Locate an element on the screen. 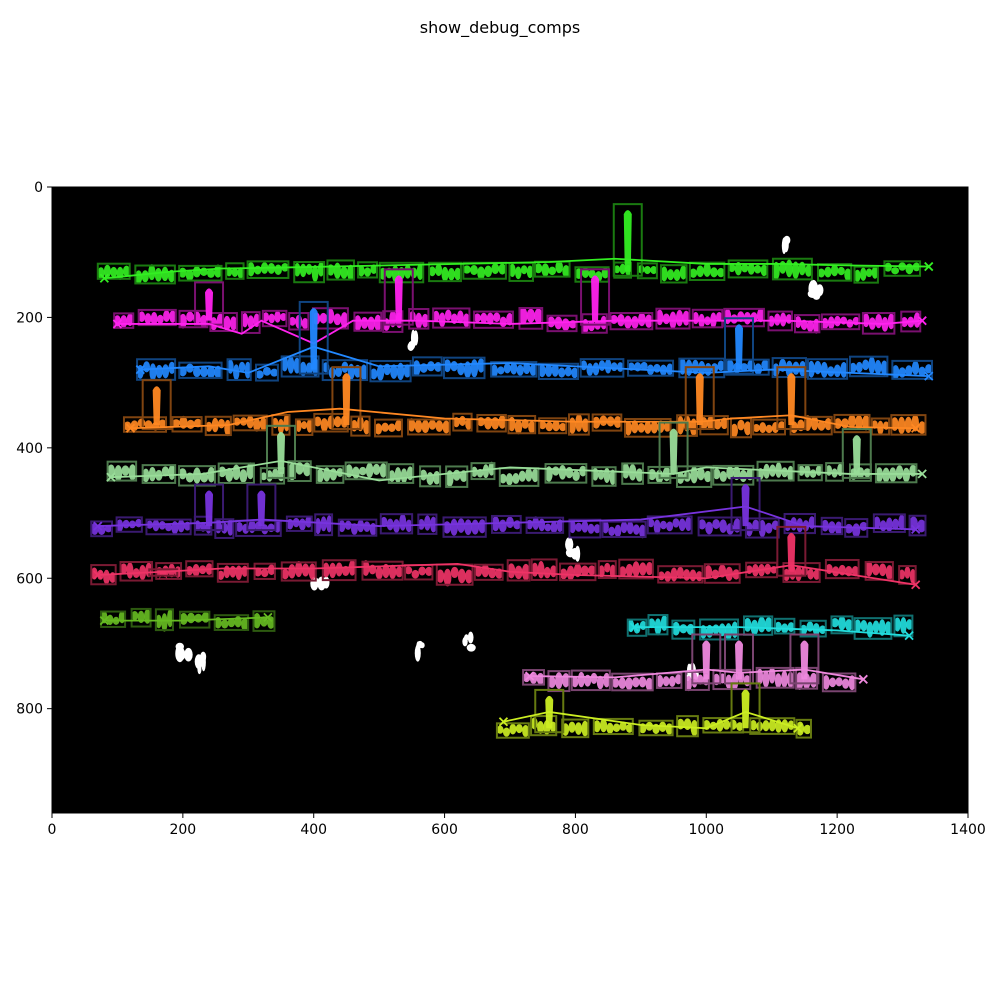 This screenshot has height=1000, width=1000. x-tick-label: 1200 is located at coordinates (837, 830).